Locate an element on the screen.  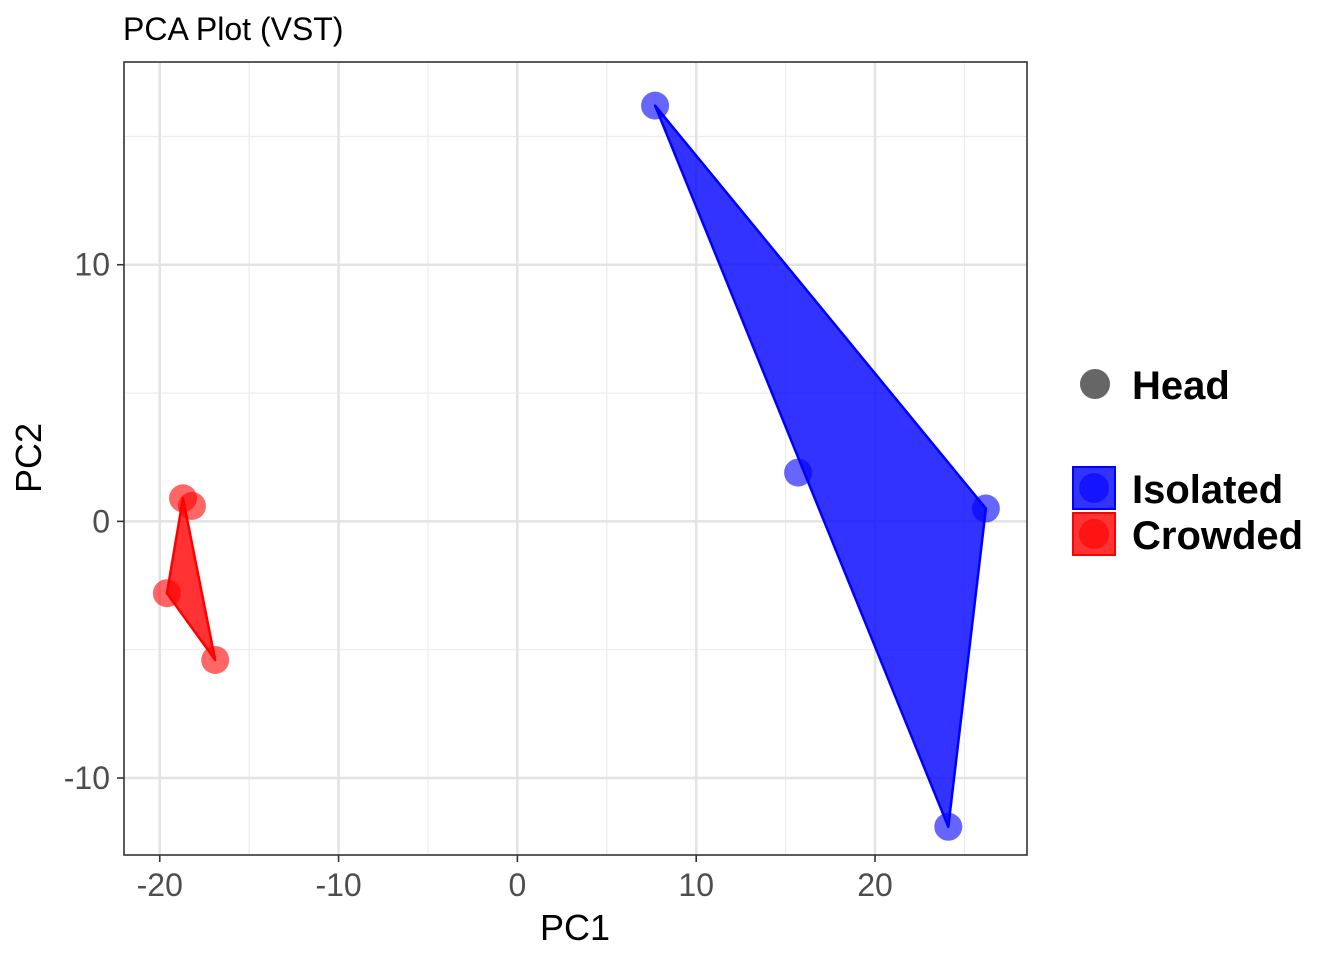
y-tick-label: -10 is located at coordinates (87, 778).